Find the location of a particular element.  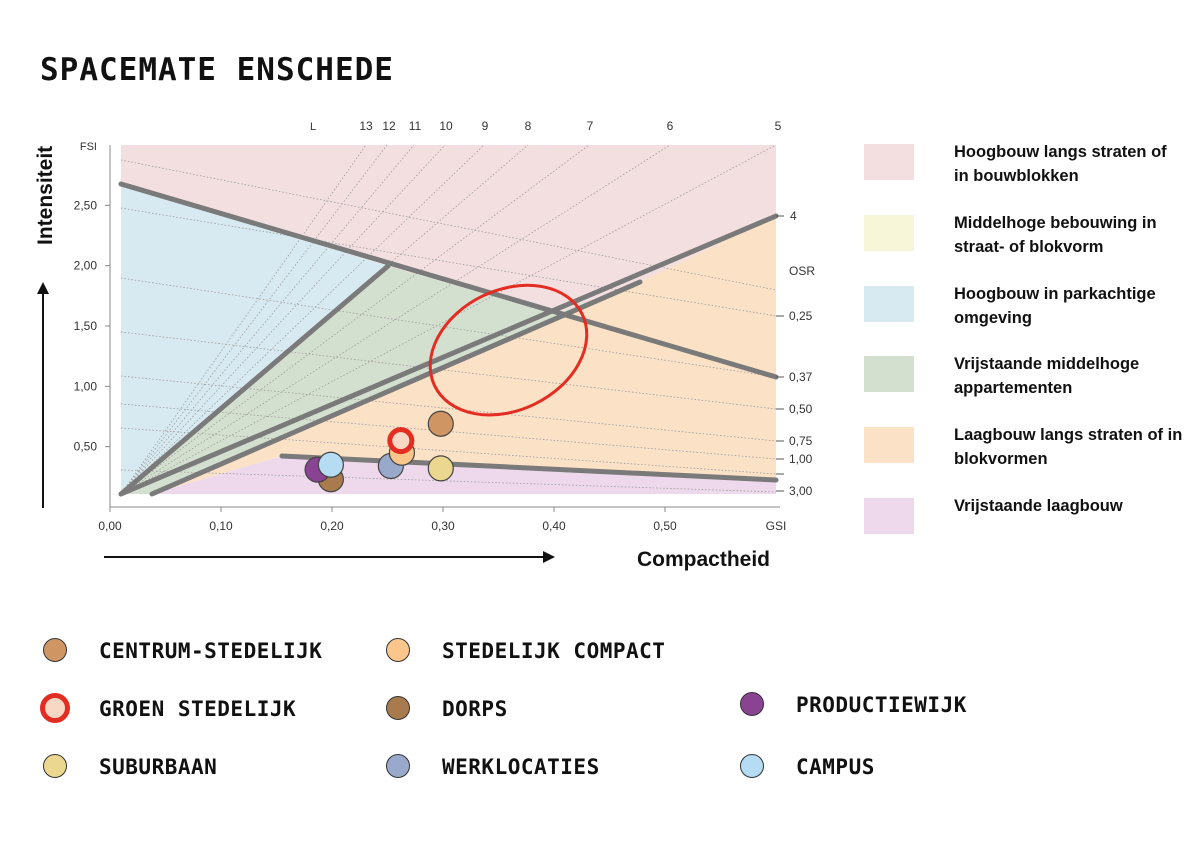

legend-item: Hoogbouw in parkachtige omgeving is located at coordinates (1024, 312).